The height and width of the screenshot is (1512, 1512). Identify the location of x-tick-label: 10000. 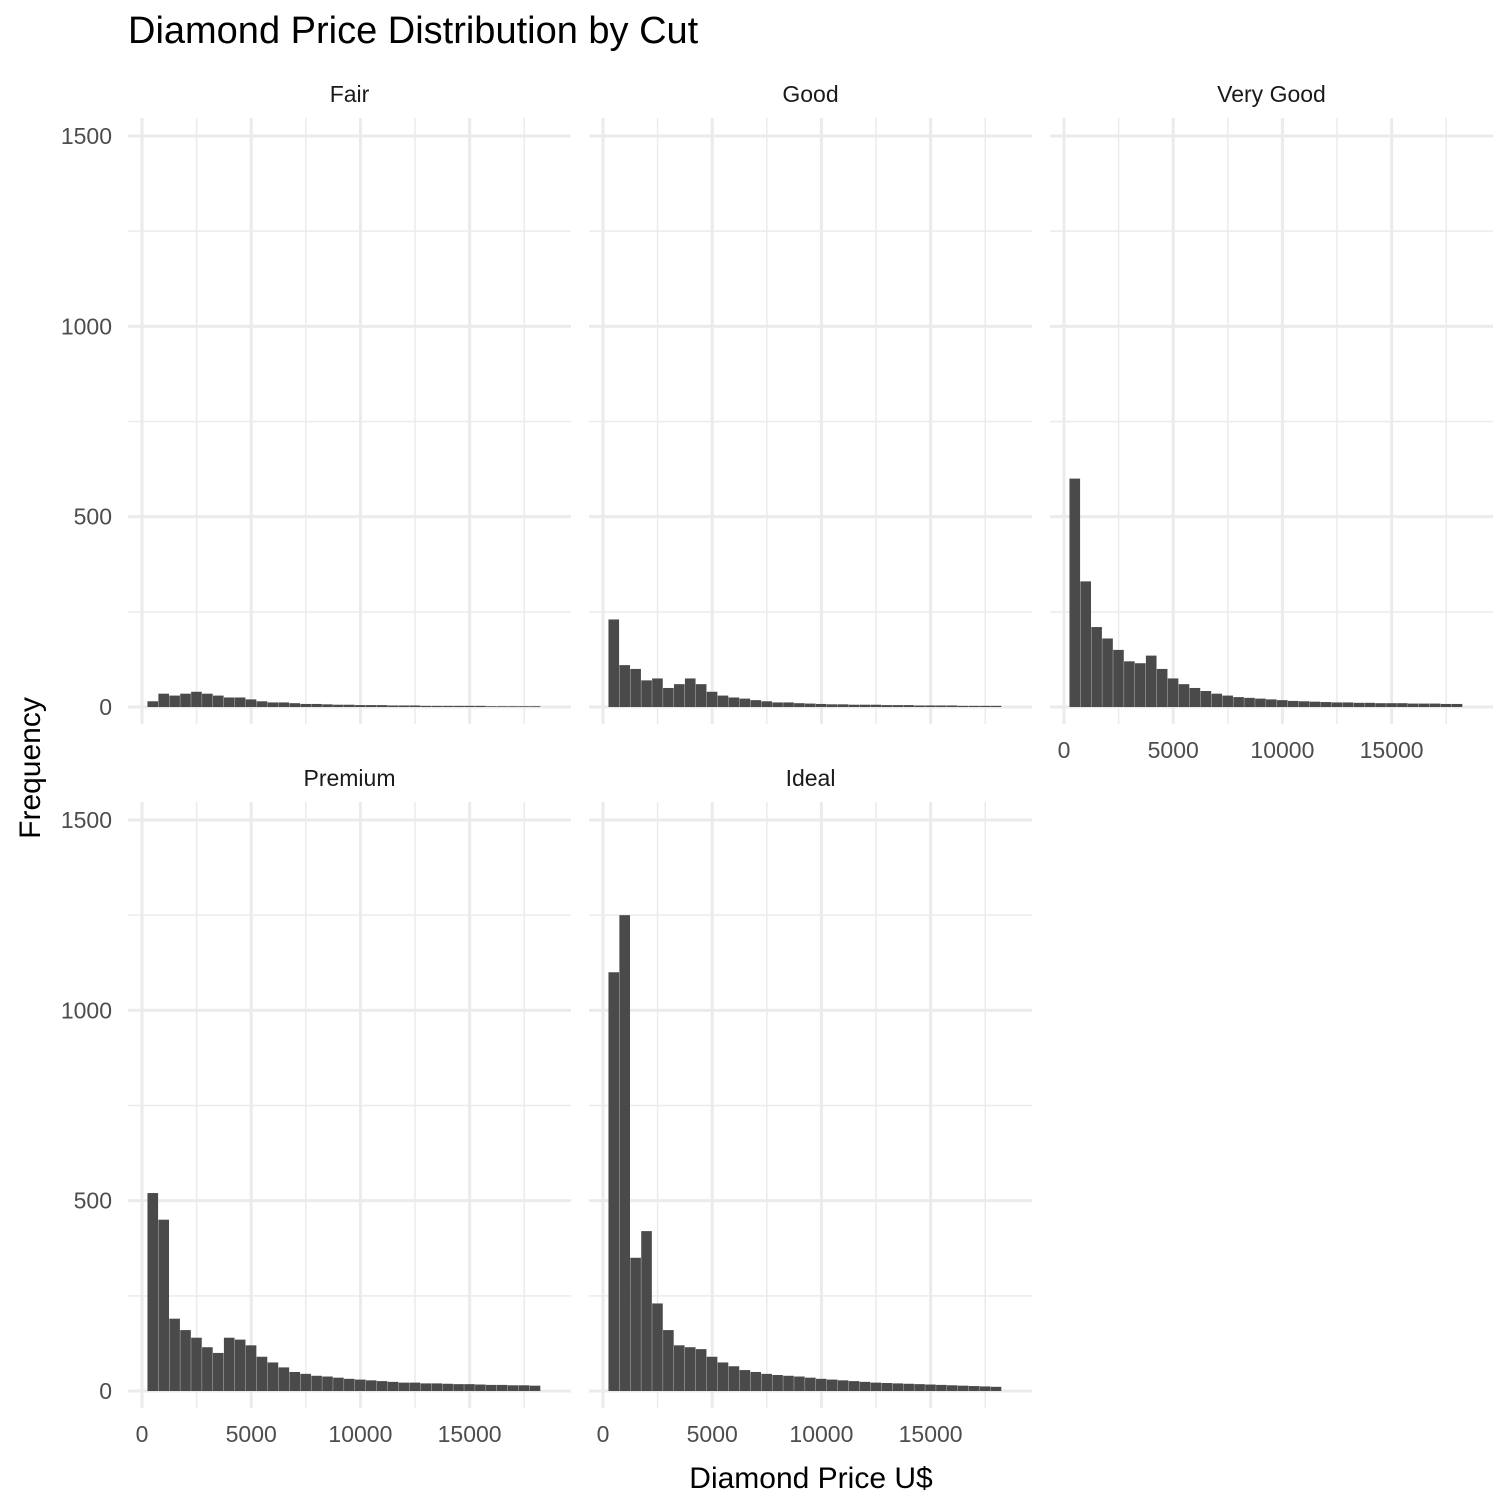
(821, 1434).